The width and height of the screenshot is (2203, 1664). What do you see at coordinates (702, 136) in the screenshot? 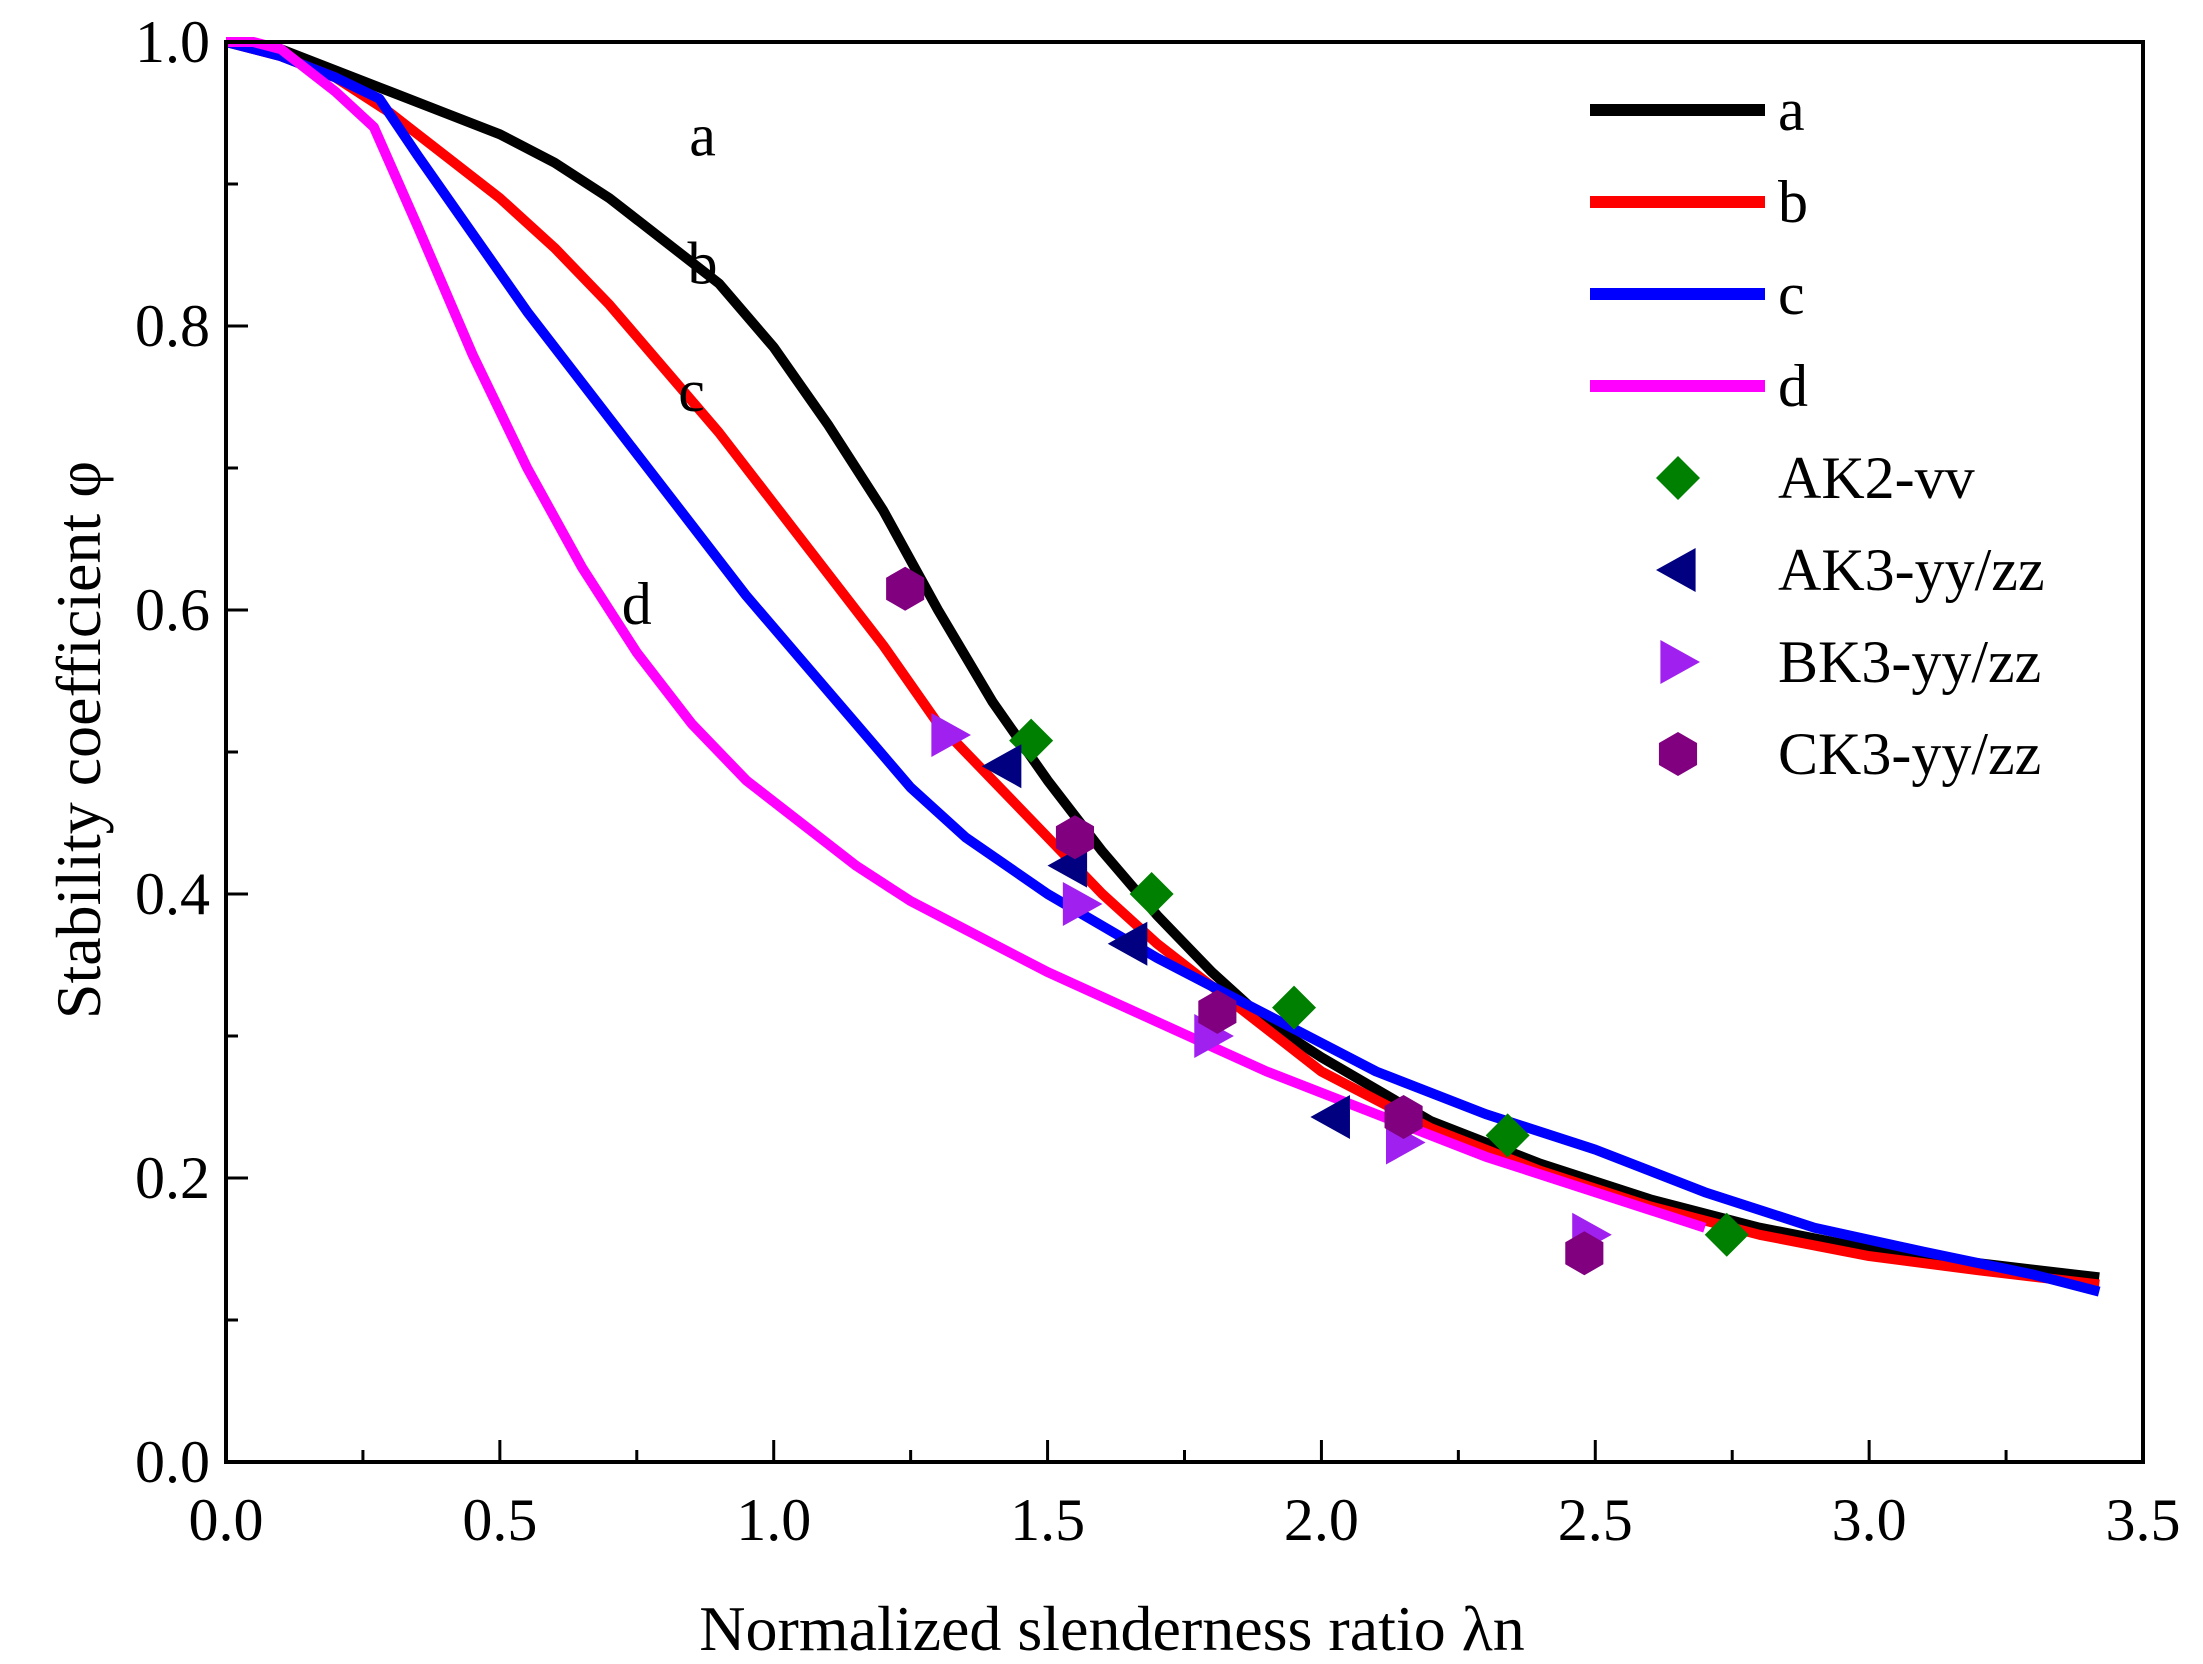
I see `curve-label-a: a` at bounding box center [702, 136].